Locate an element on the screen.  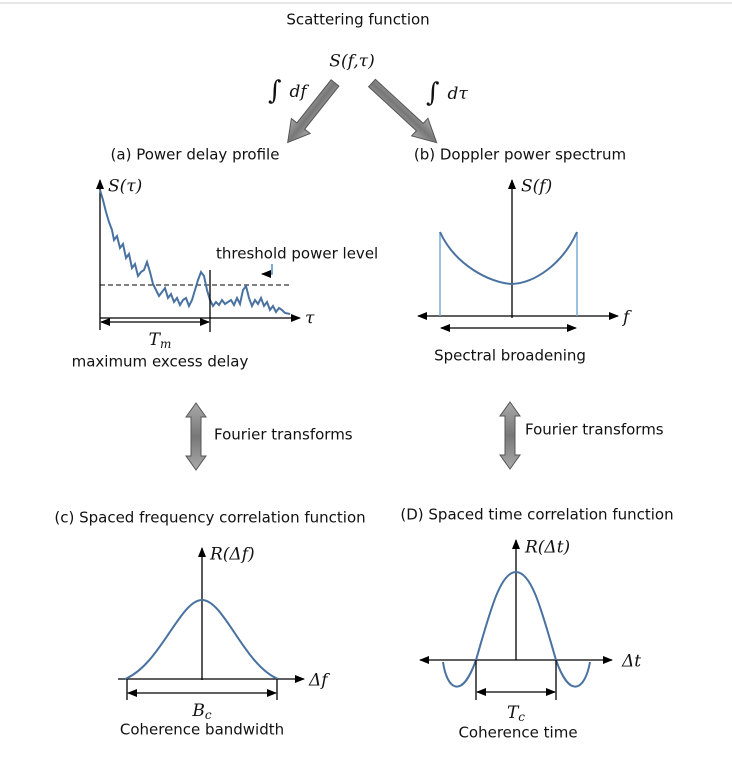
y-axis-label: S(τ) is located at coordinates (125, 187).